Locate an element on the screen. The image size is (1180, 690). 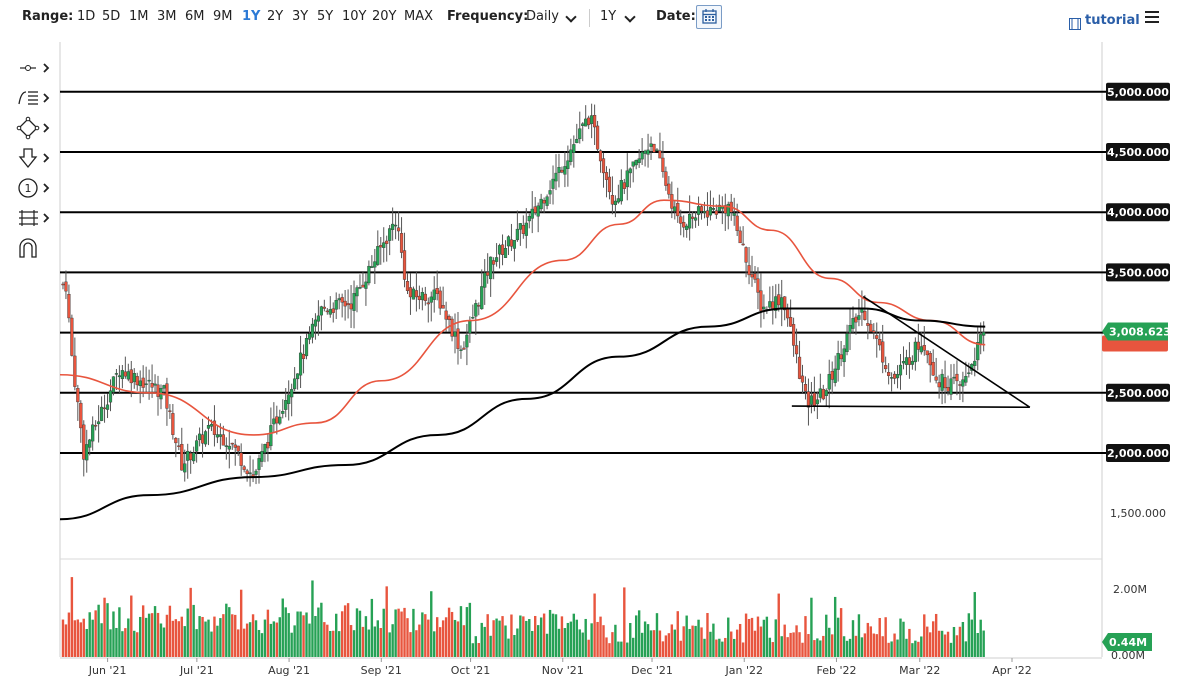
menu-icon is located at coordinates (1152, 17).